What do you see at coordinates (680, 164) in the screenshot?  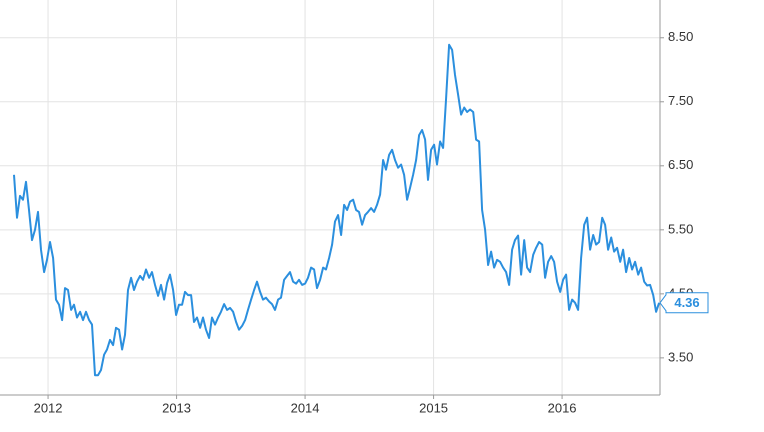 I see `y-tick-label: 6.50` at bounding box center [680, 164].